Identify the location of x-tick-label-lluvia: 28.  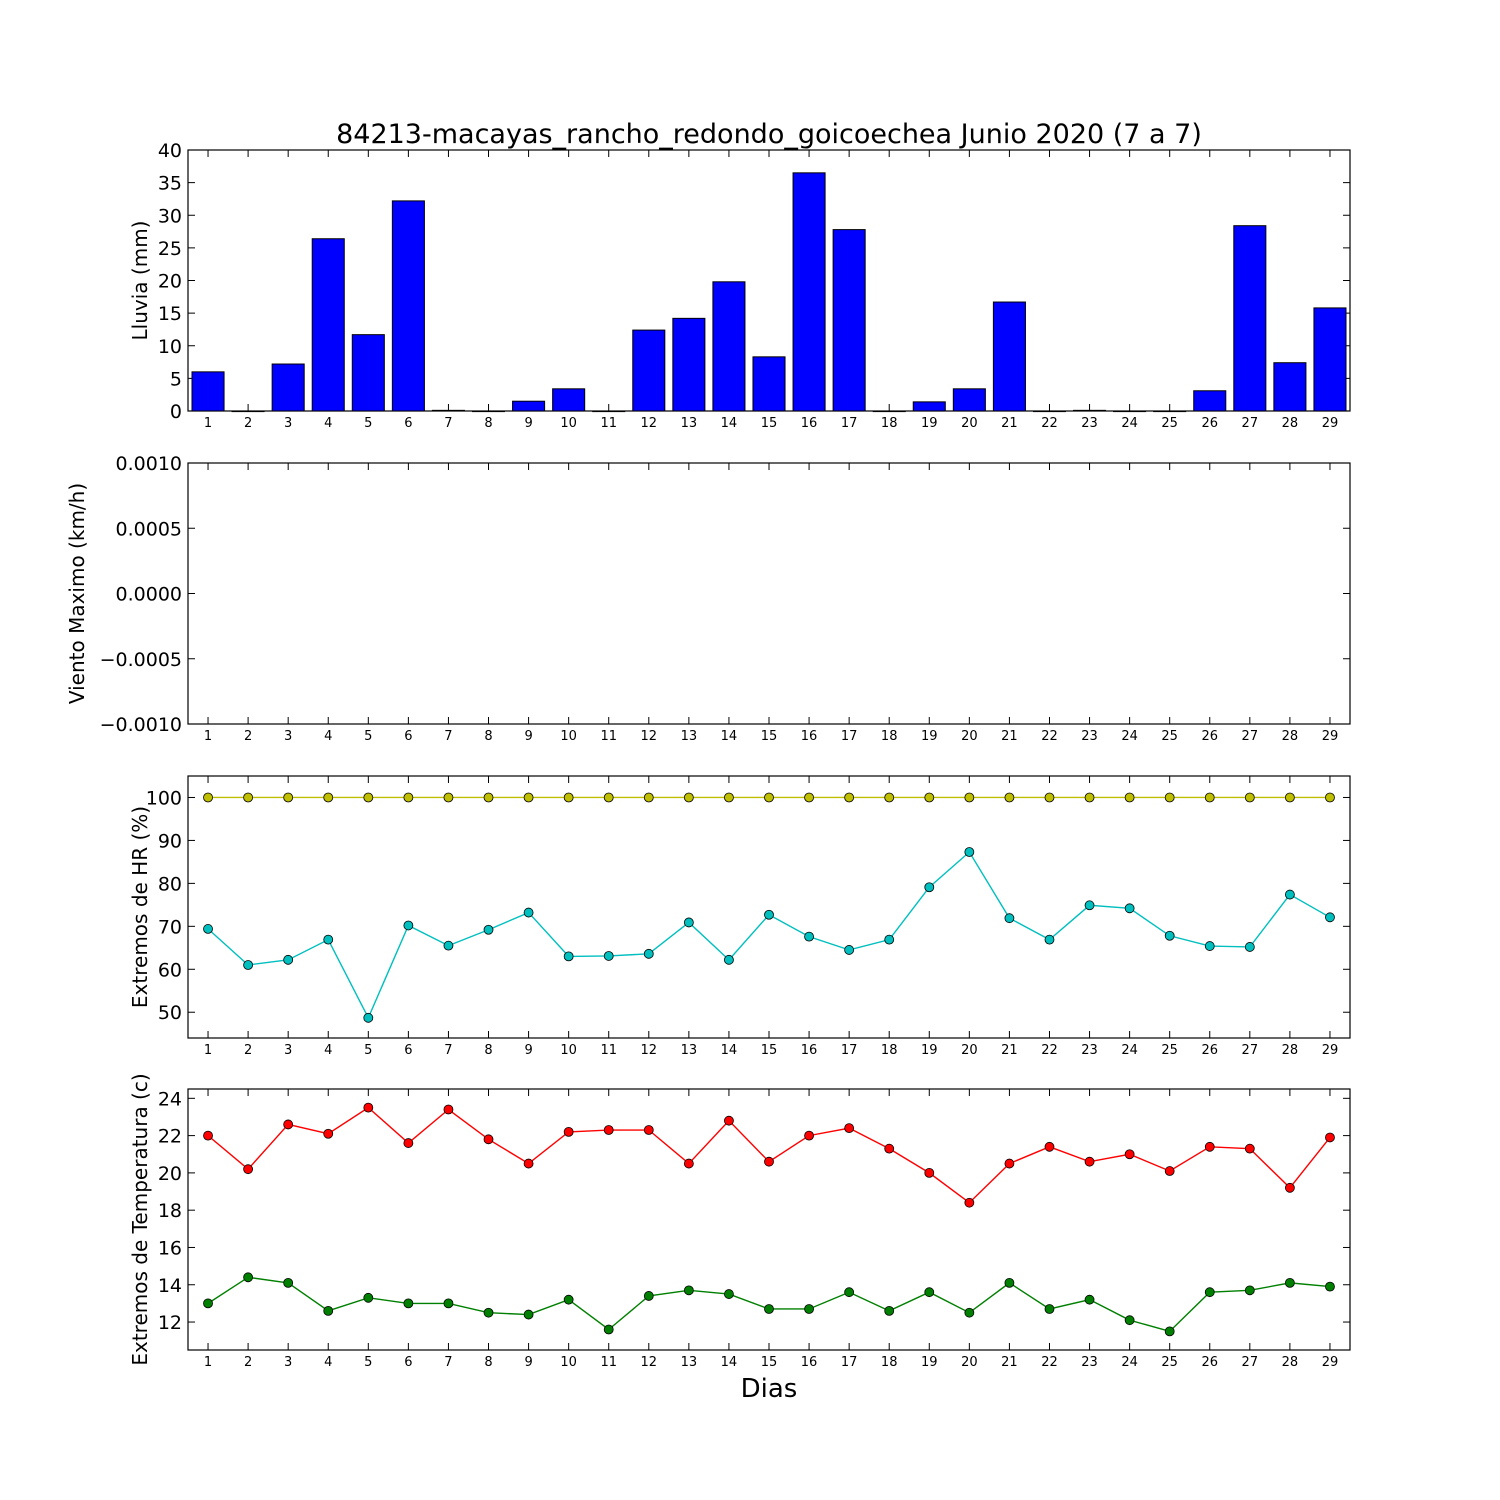
(1290, 423).